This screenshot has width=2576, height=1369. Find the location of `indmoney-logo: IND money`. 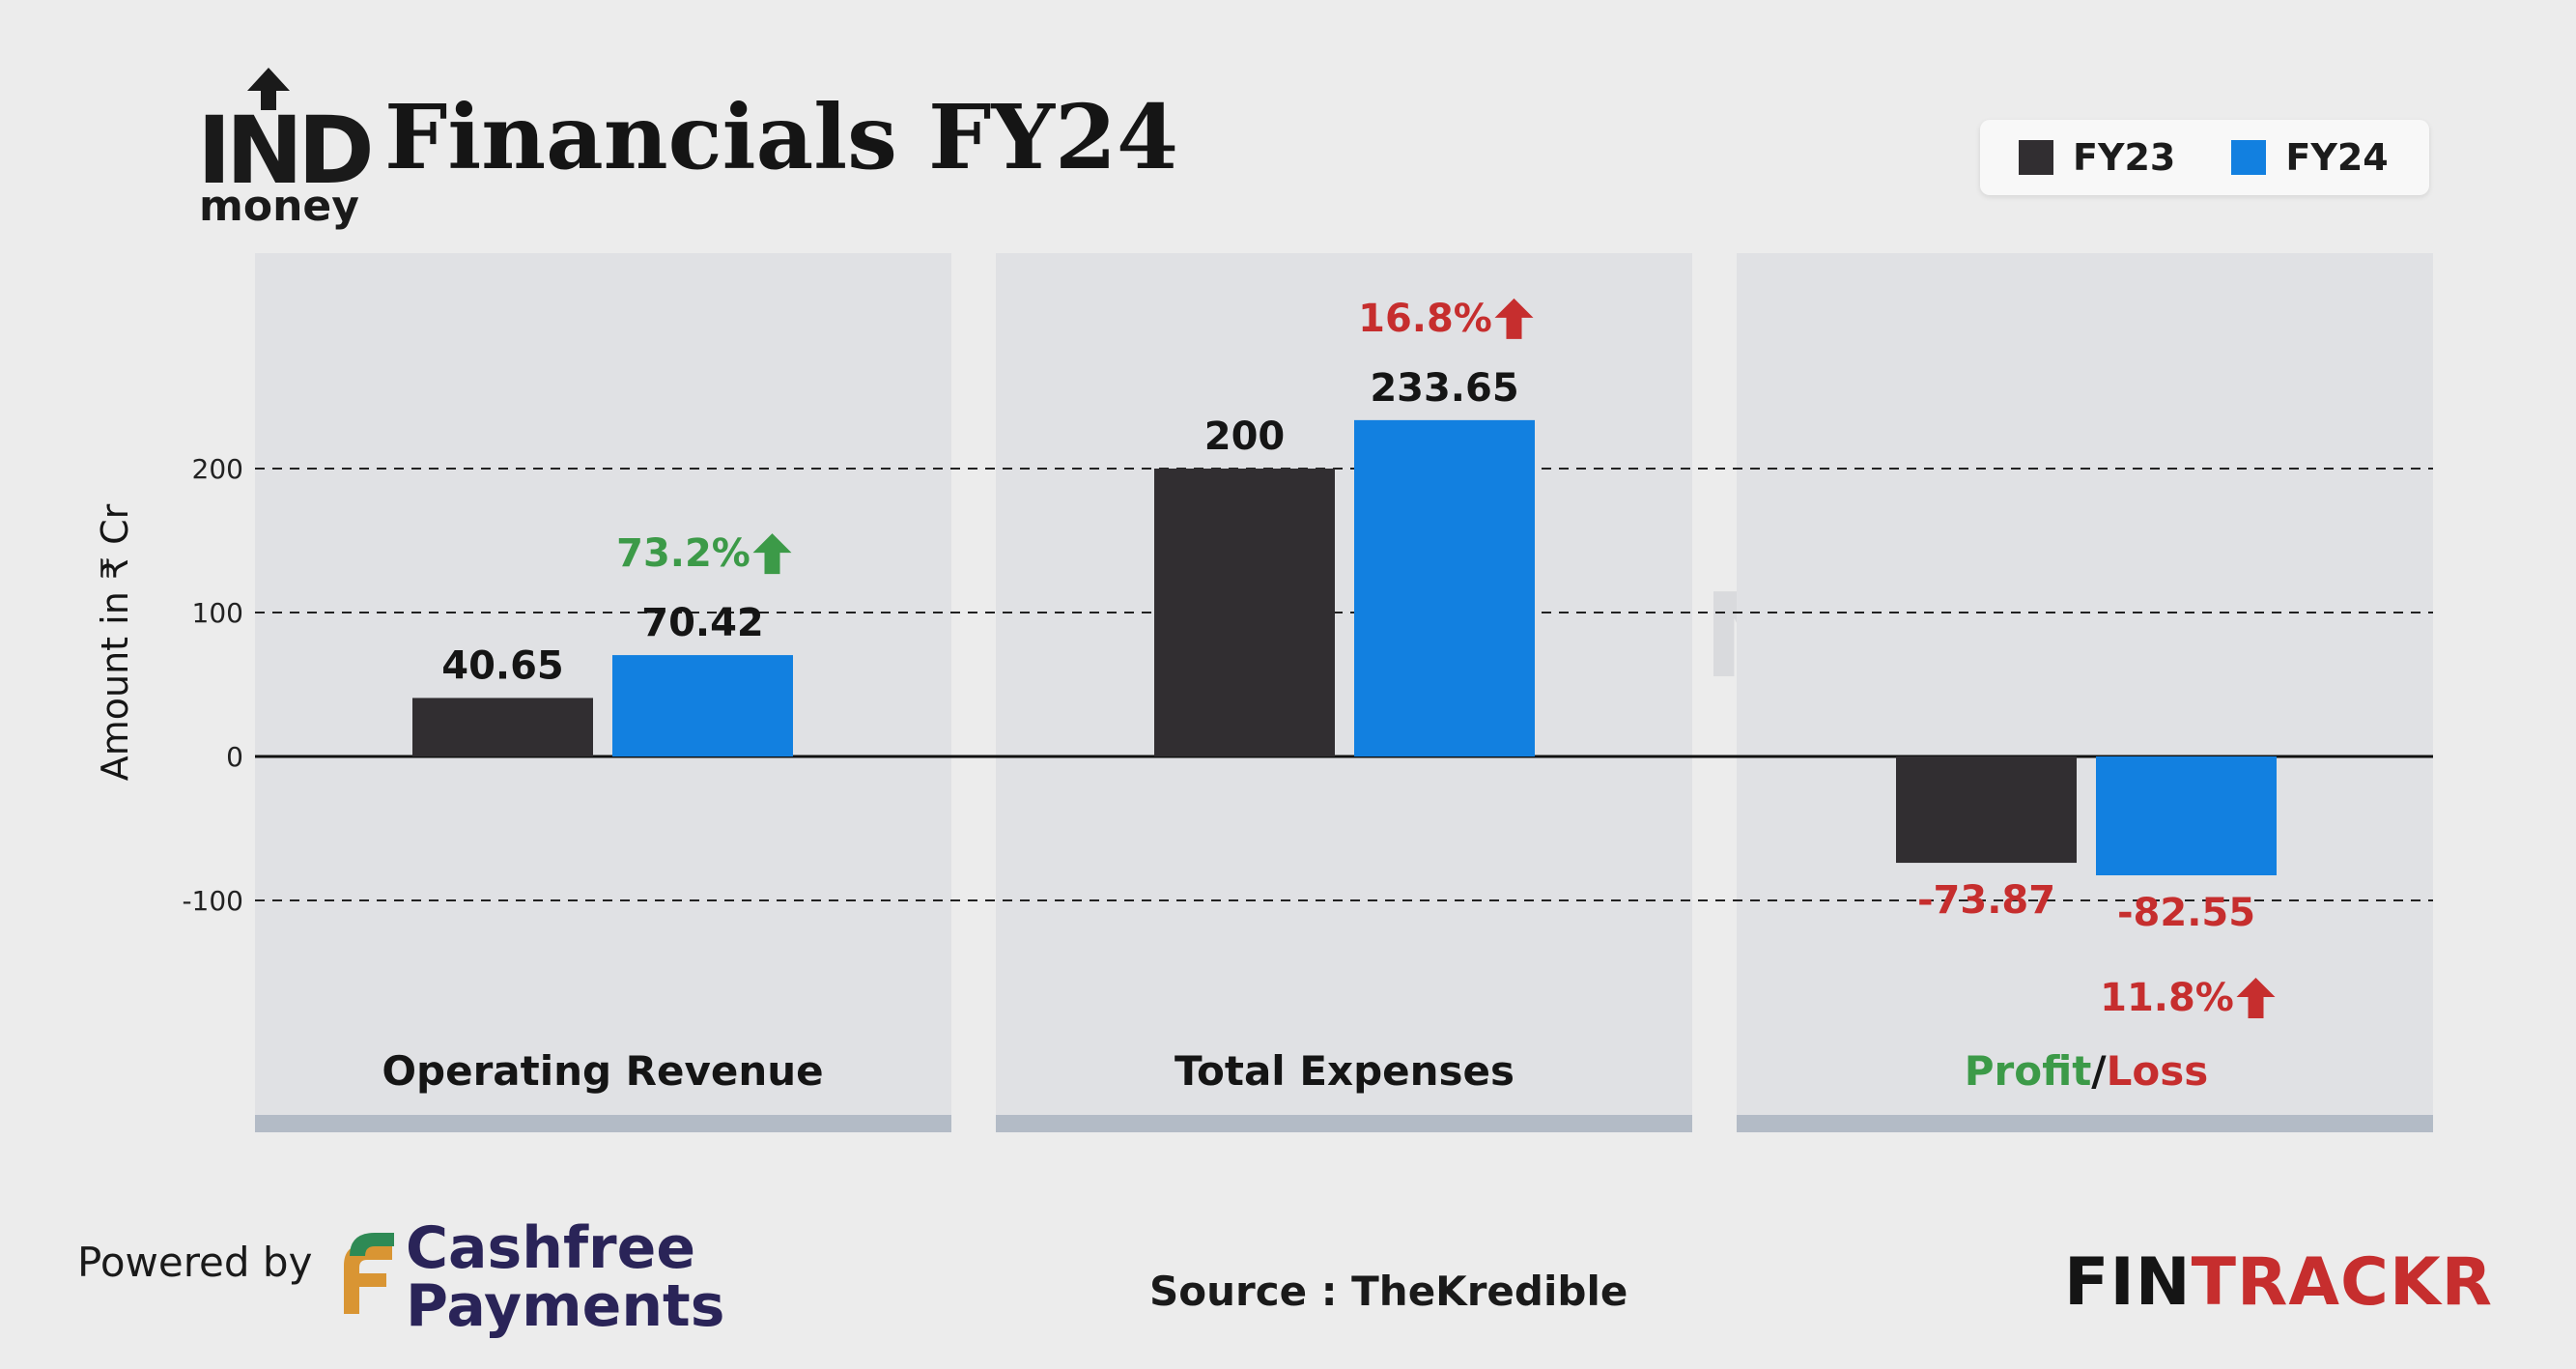

indmoney-logo: IND money is located at coordinates (286, 150).